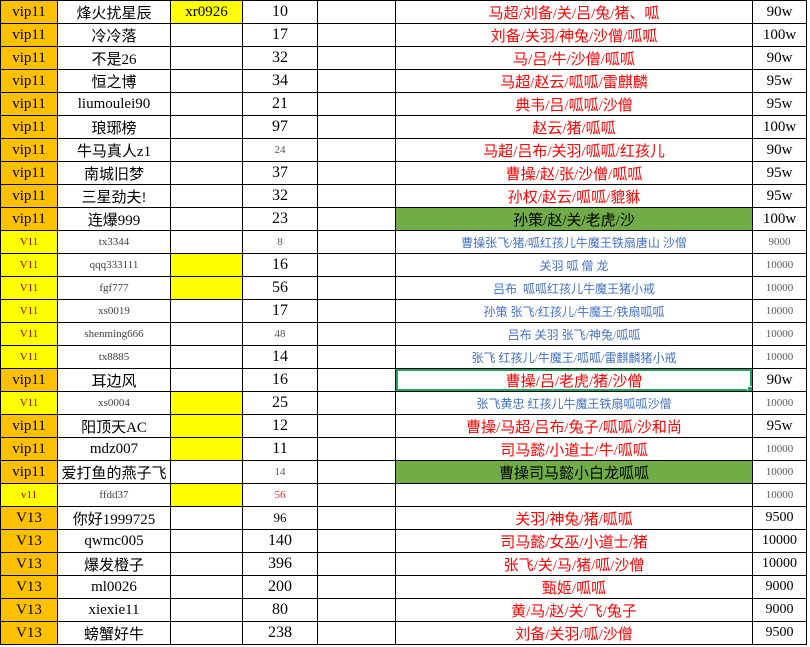 The image size is (810, 647). Describe the element at coordinates (574, 219) in the screenshot. I see `characters-cell: 孙策/赵/关/老虎/沙` at that location.